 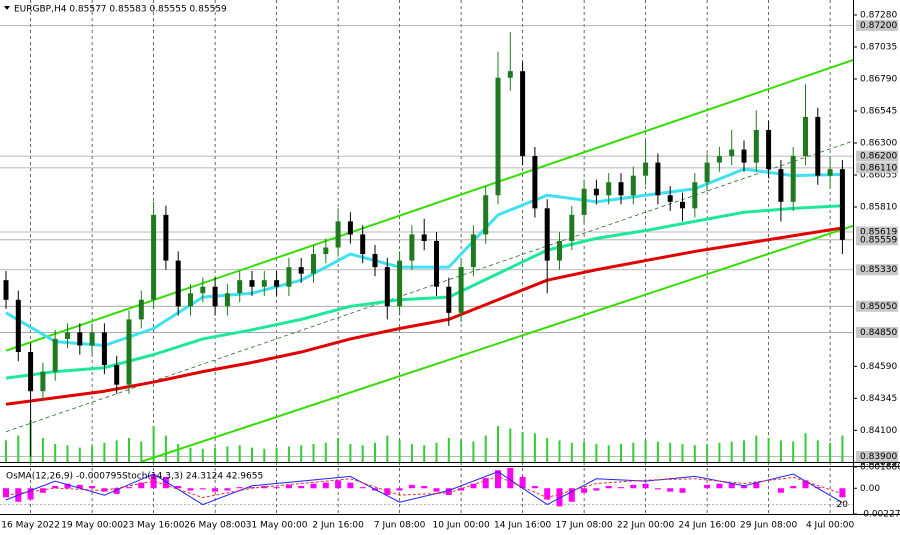 What do you see at coordinates (338, 526) in the screenshot?
I see `x-tick-label: 2 Jun 16:00` at bounding box center [338, 526].